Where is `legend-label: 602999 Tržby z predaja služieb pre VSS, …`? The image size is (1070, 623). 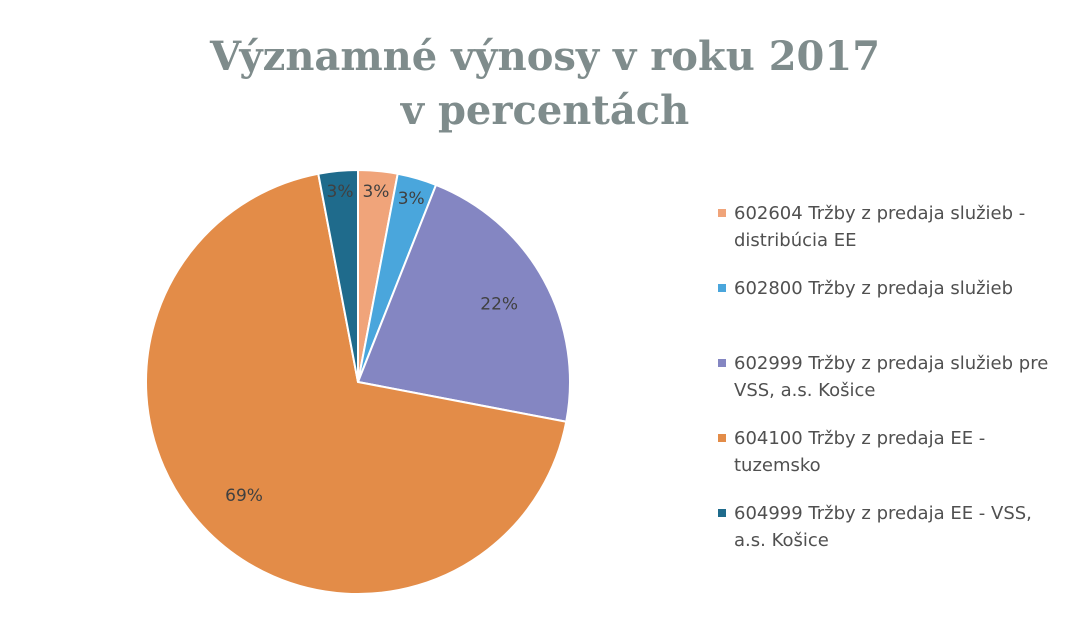 legend-label: 602999 Tržby z predaja služieb pre VSS, … is located at coordinates (891, 377).